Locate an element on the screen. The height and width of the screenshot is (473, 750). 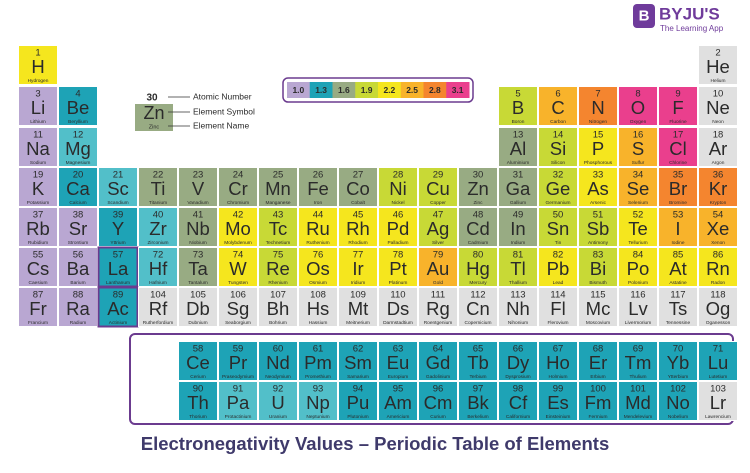
scale-label: 2.2 is located at coordinates (389, 90).